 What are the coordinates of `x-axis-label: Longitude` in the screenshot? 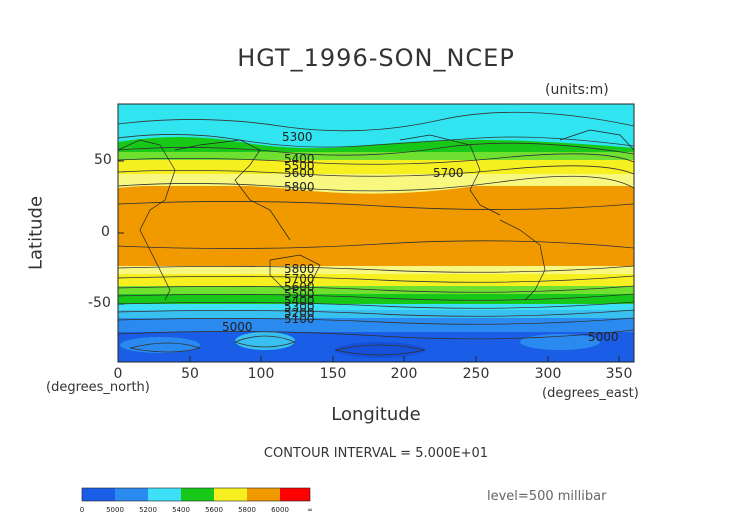 It's located at (376, 414).